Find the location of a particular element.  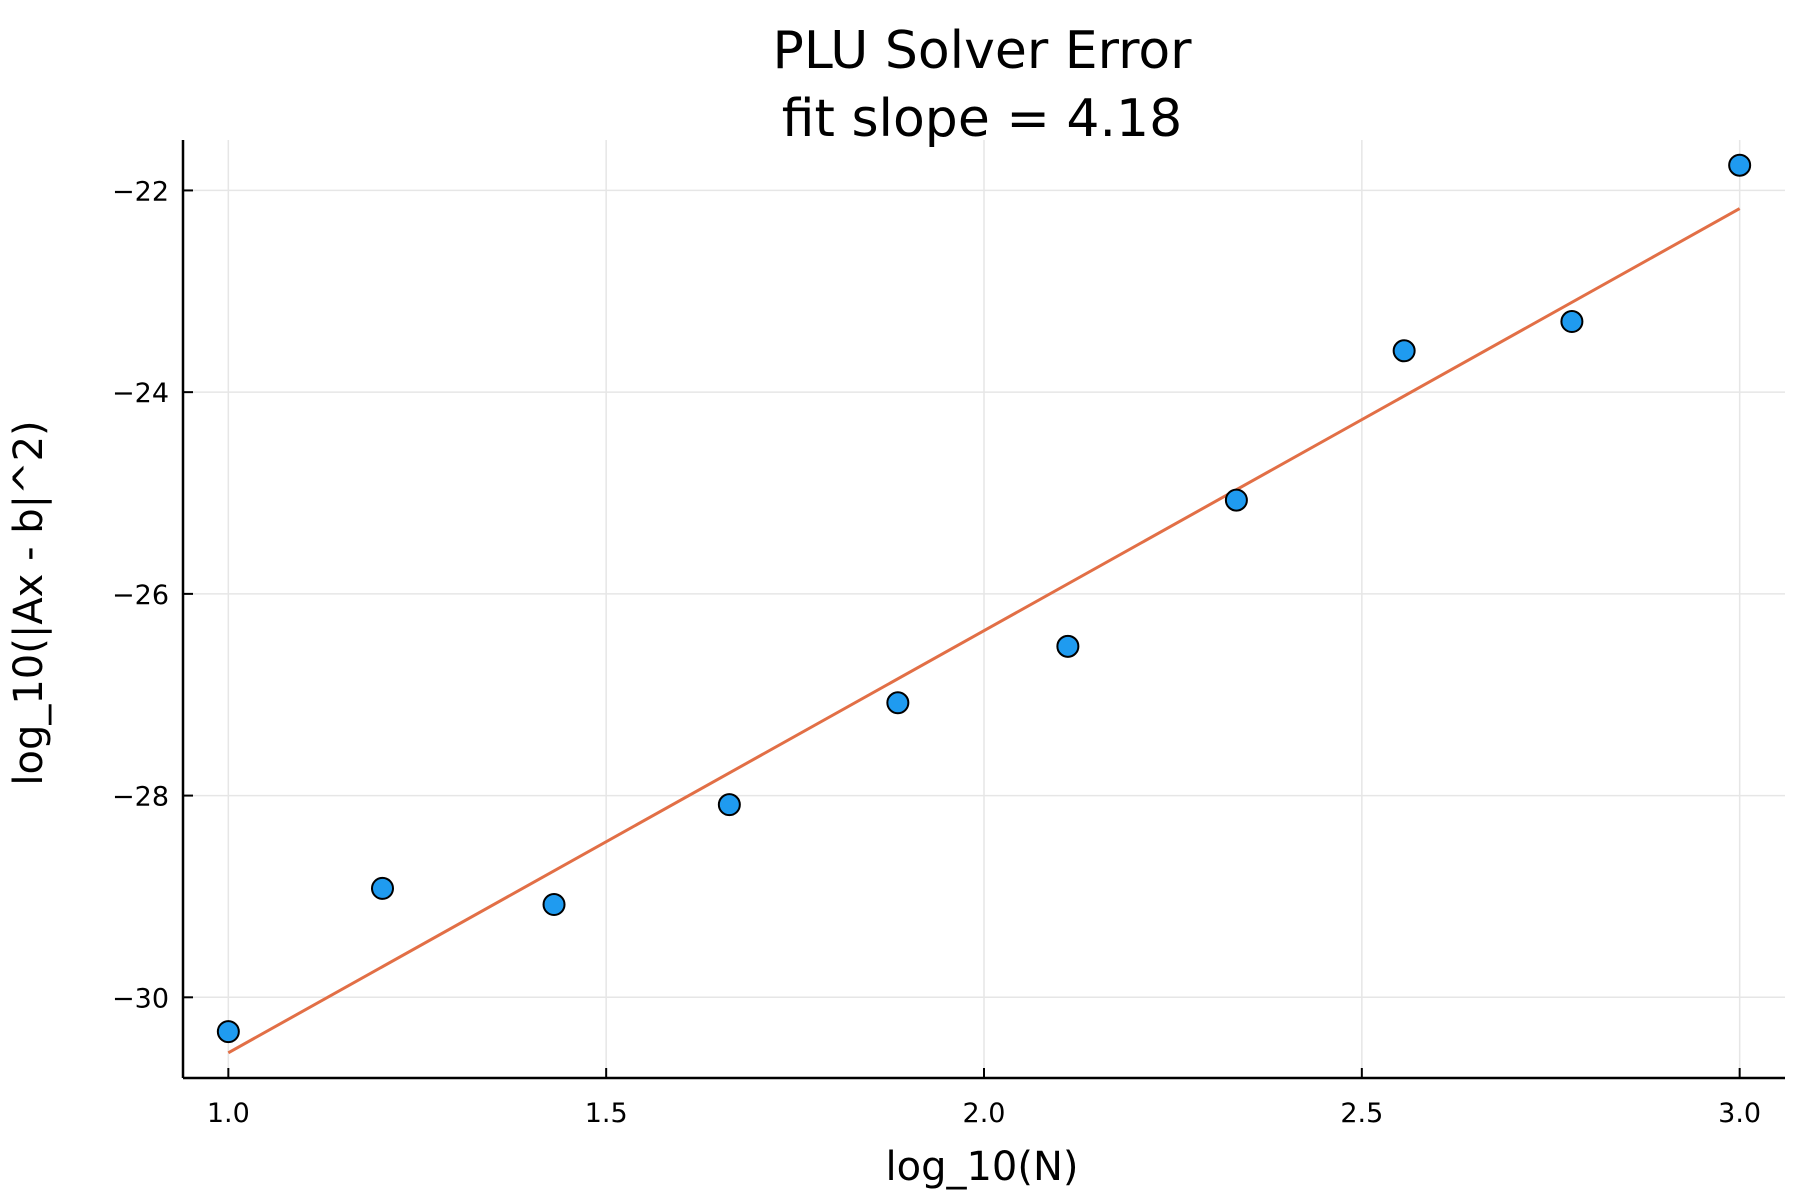

y-tick-label: −24 is located at coordinates (140, 393).